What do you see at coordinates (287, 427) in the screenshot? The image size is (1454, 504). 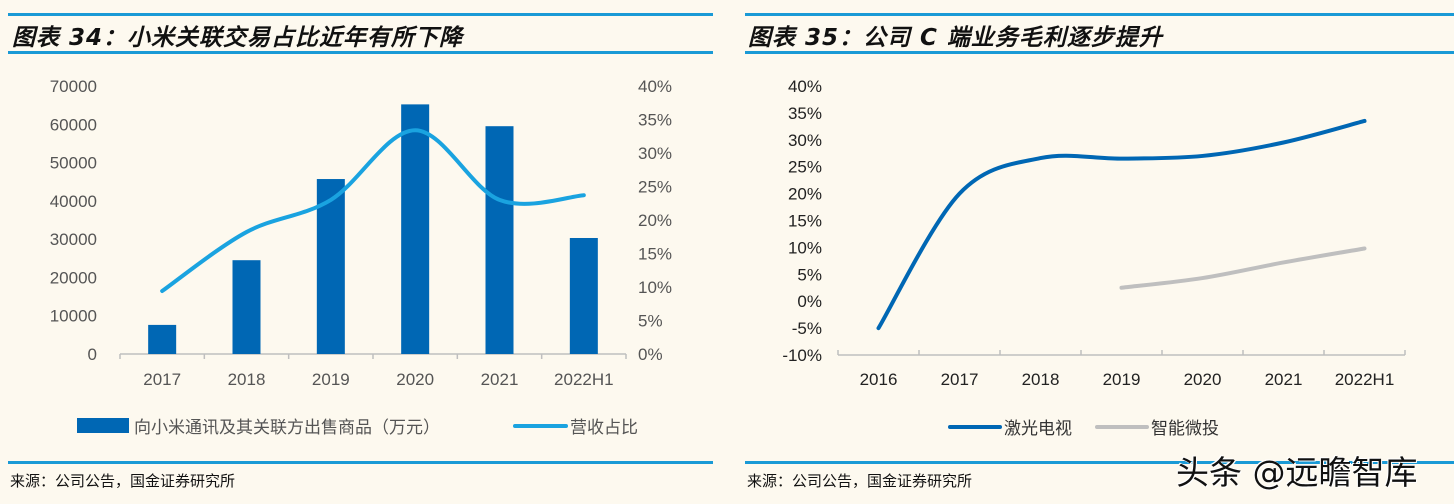 I see `legend-bar-label: 向小米通讯及其关联方出售商品（万元）` at bounding box center [287, 427].